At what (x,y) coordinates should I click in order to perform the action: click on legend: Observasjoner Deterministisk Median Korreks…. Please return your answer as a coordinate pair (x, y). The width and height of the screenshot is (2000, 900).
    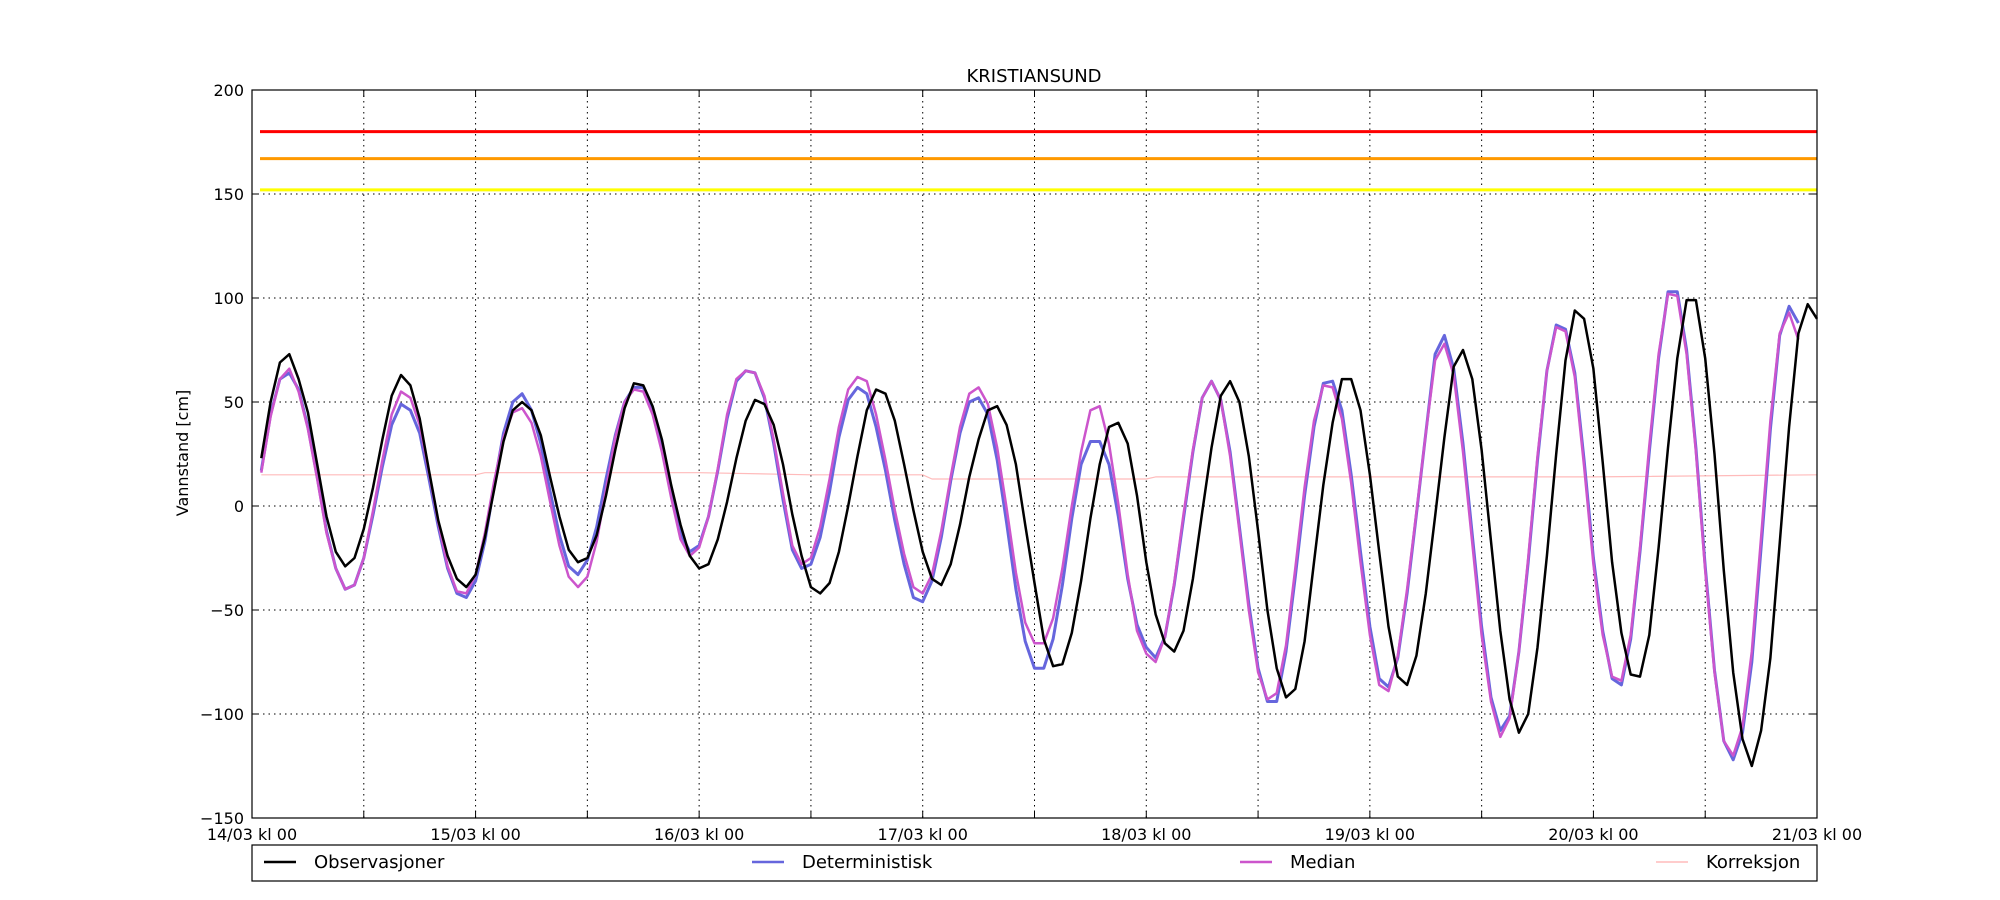
    Looking at the image, I should click on (1034, 863).